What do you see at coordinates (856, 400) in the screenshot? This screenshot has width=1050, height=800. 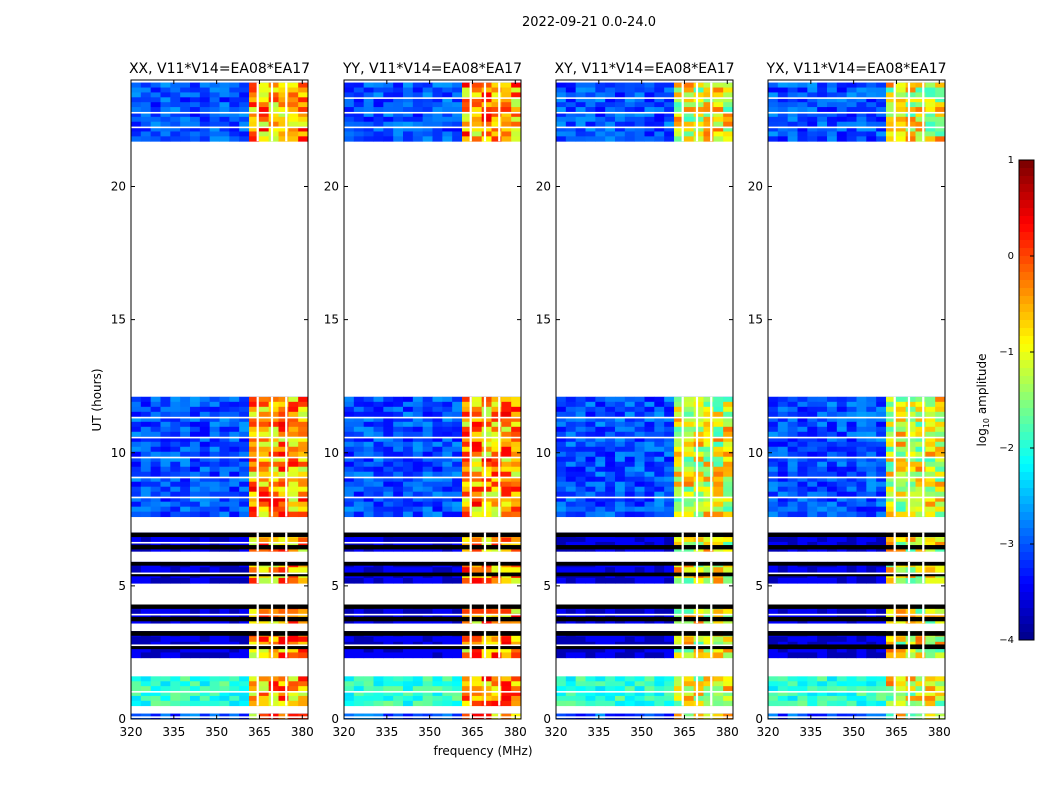 I see `panel-image` at bounding box center [856, 400].